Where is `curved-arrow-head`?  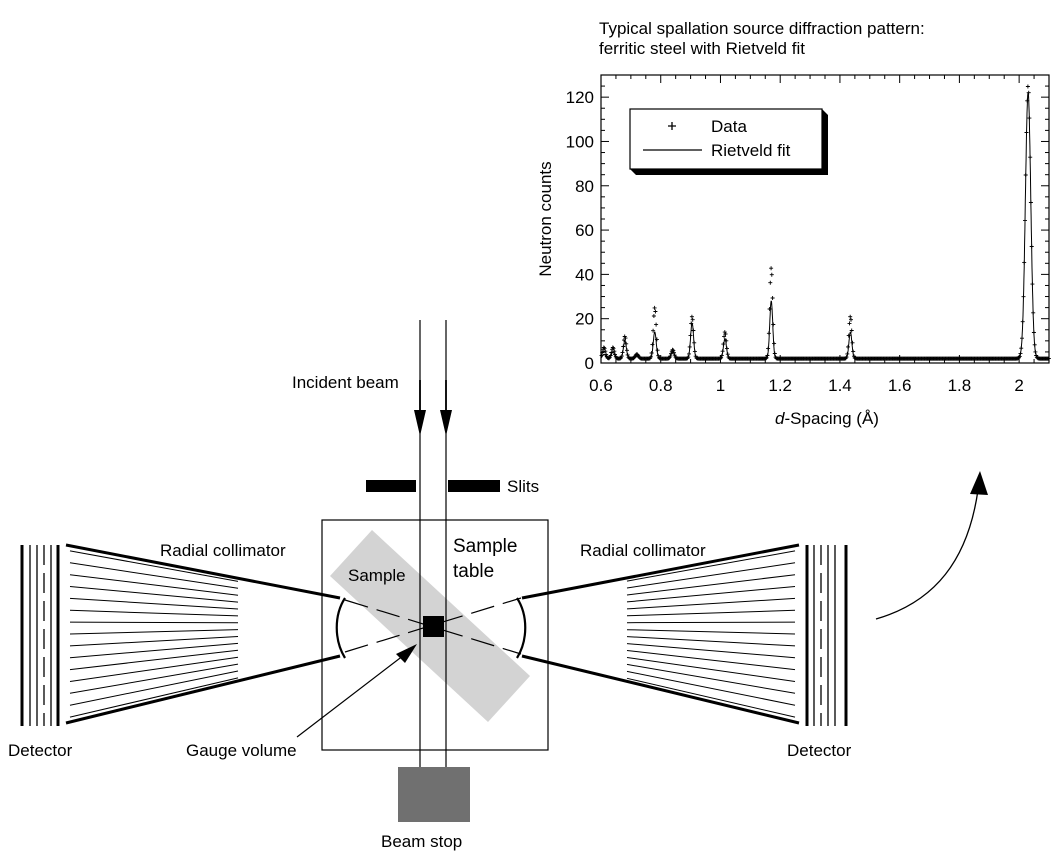 curved-arrow-head is located at coordinates (979, 483).